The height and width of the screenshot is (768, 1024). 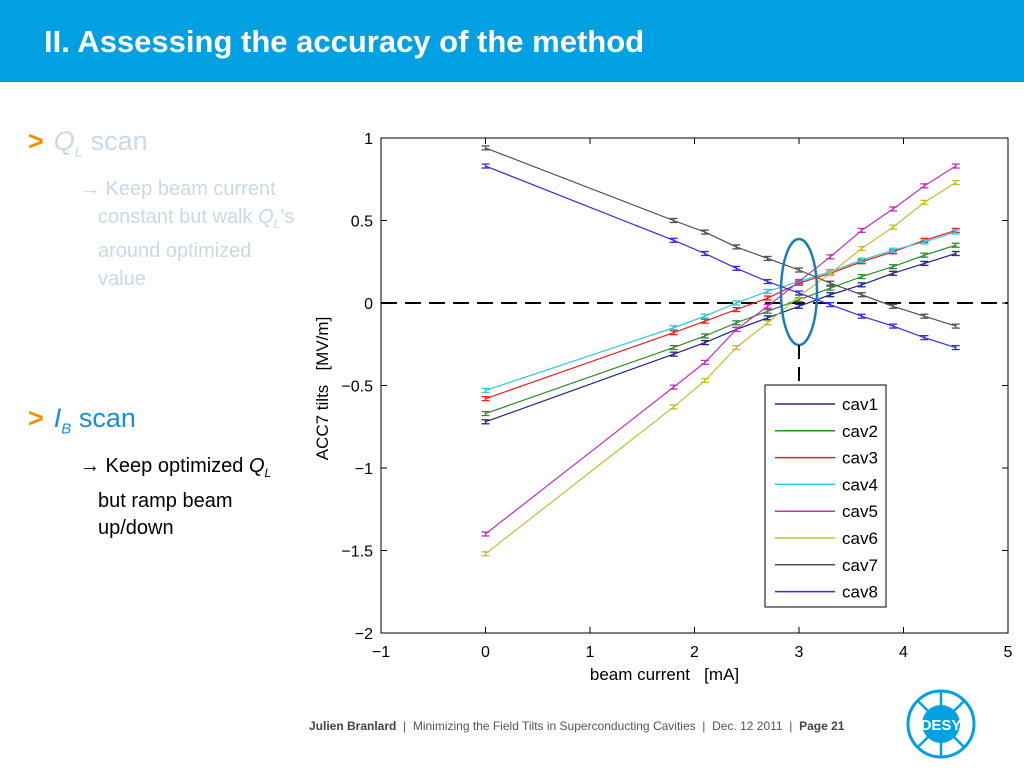 What do you see at coordinates (103, 418) in the screenshot?
I see `bullet-label: scan` at bounding box center [103, 418].